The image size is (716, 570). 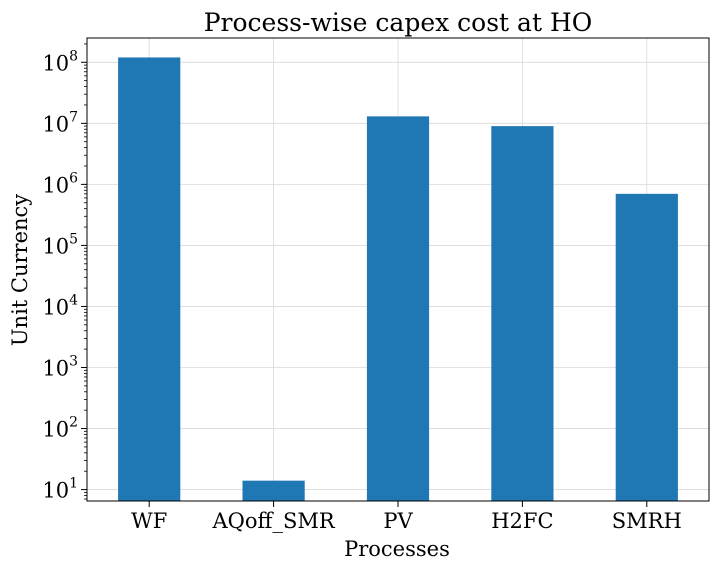 What do you see at coordinates (60, 305) in the screenshot?
I see `y-tick-label: 104` at bounding box center [60, 305].